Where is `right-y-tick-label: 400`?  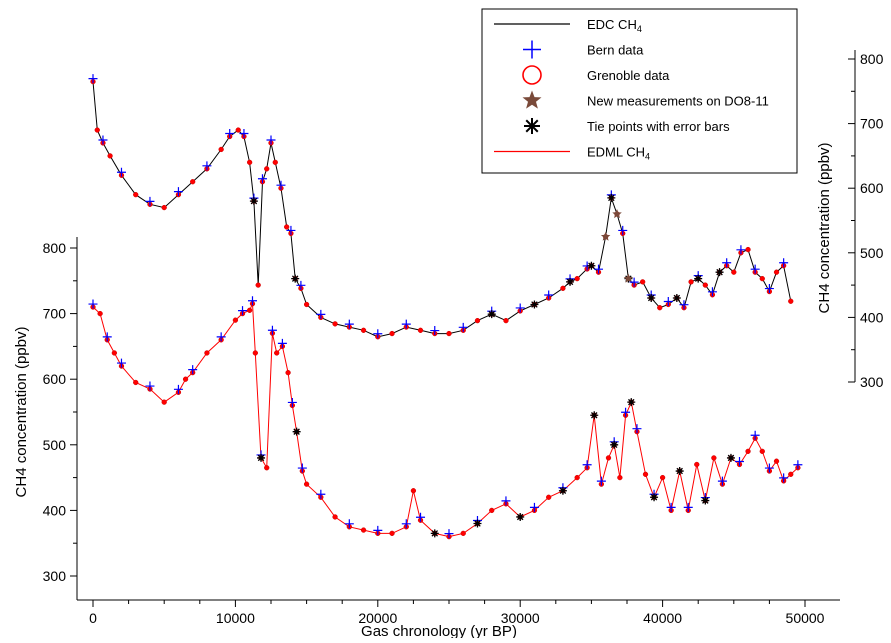
right-y-tick-label: 400 is located at coordinates (872, 317).